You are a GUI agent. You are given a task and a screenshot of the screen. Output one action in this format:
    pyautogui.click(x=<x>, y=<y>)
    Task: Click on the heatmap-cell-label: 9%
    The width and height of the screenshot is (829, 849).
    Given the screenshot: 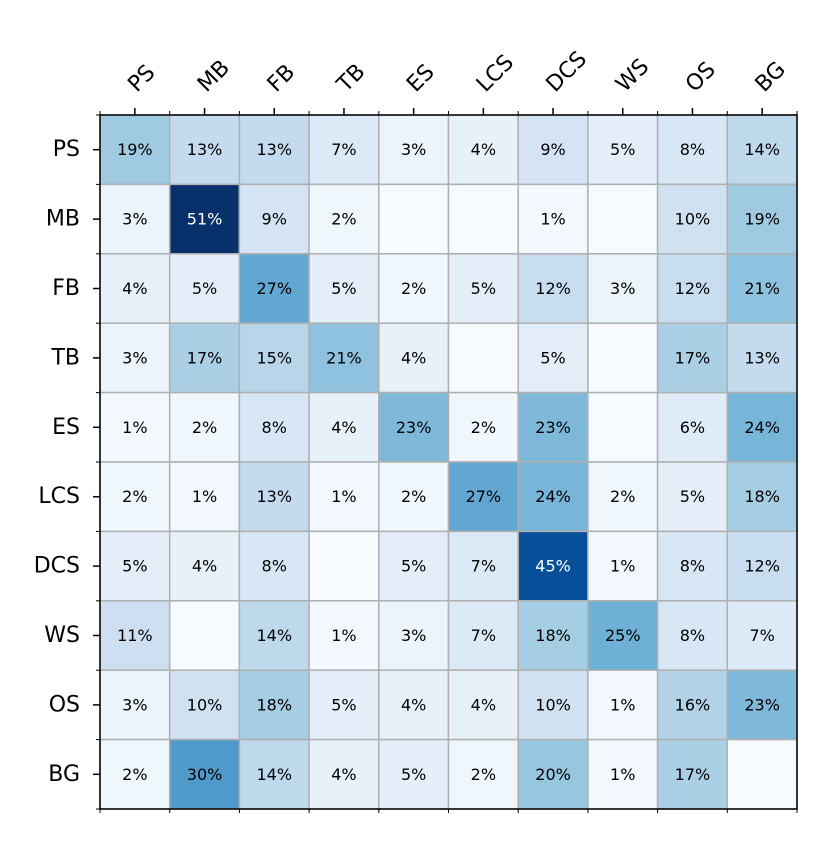 What is the action you would take?
    pyautogui.click(x=552, y=149)
    